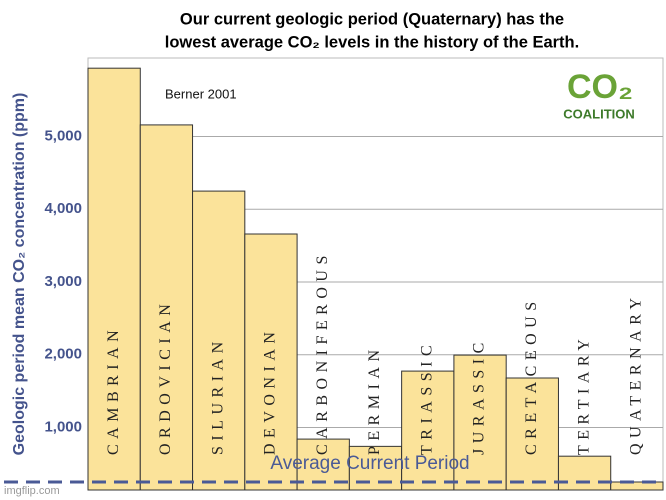  What do you see at coordinates (374, 399) in the screenshot?
I see `category-label: PERMIAN` at bounding box center [374, 399].